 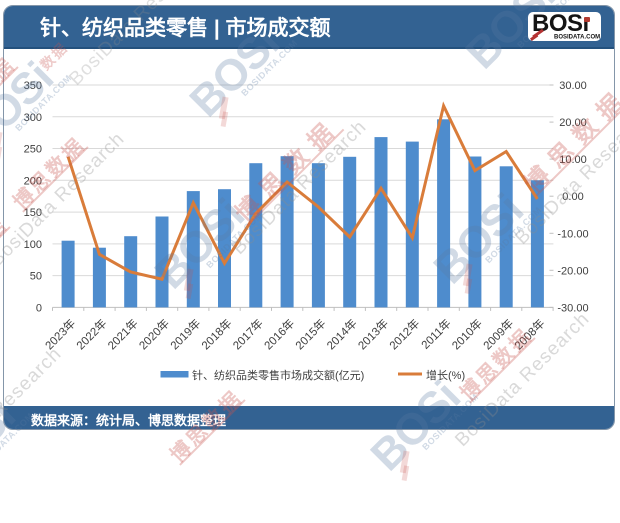 I want to click on svg-text: 2014年, so click(x=342, y=334).